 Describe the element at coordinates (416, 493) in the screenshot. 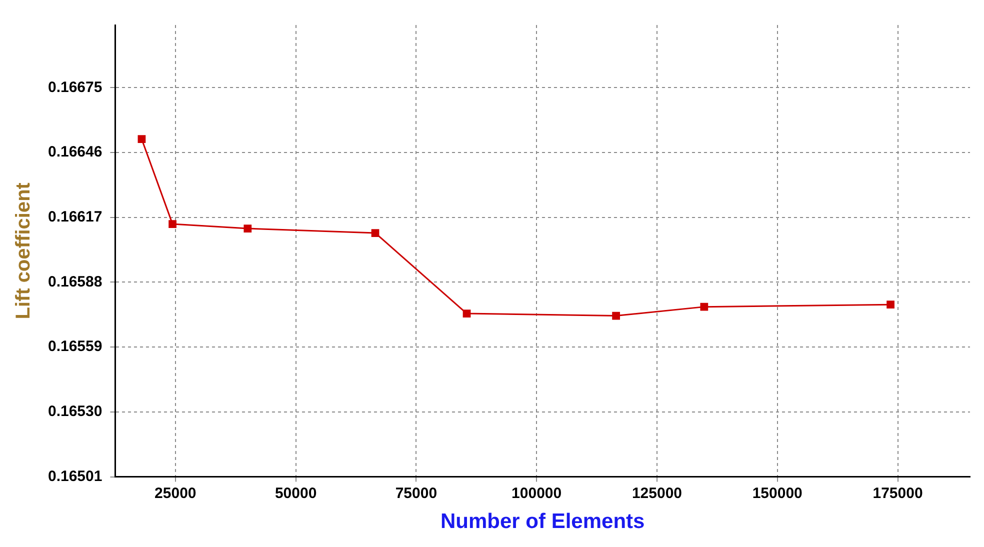

I see `x-tick-label: 75000` at that location.